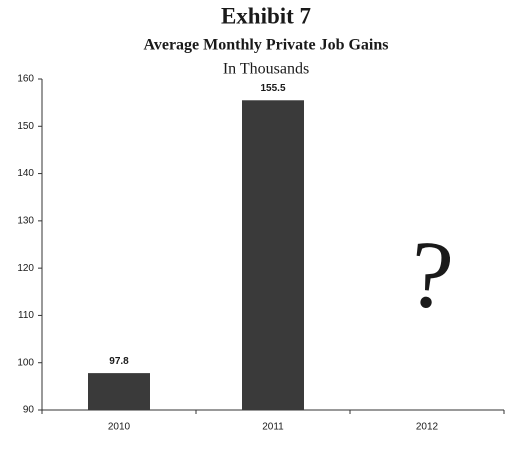 This screenshot has width=526, height=458. What do you see at coordinates (119, 427) in the screenshot?
I see `x-tick-label: 2010` at bounding box center [119, 427].